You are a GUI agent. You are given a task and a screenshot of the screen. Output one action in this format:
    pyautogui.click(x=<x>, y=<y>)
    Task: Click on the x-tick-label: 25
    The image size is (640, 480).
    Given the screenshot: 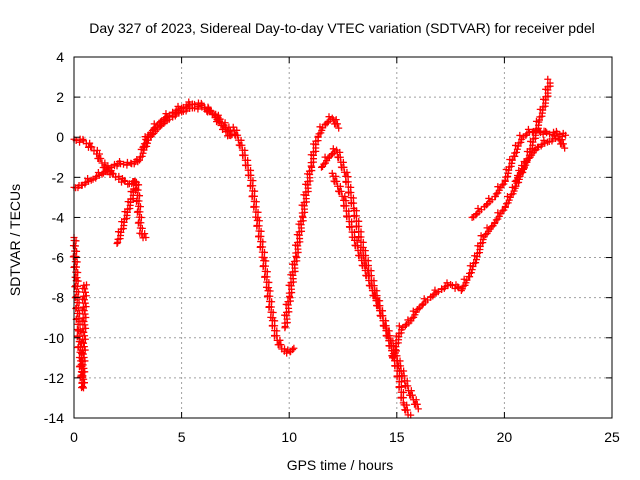 What is the action you would take?
    pyautogui.click(x=612, y=437)
    